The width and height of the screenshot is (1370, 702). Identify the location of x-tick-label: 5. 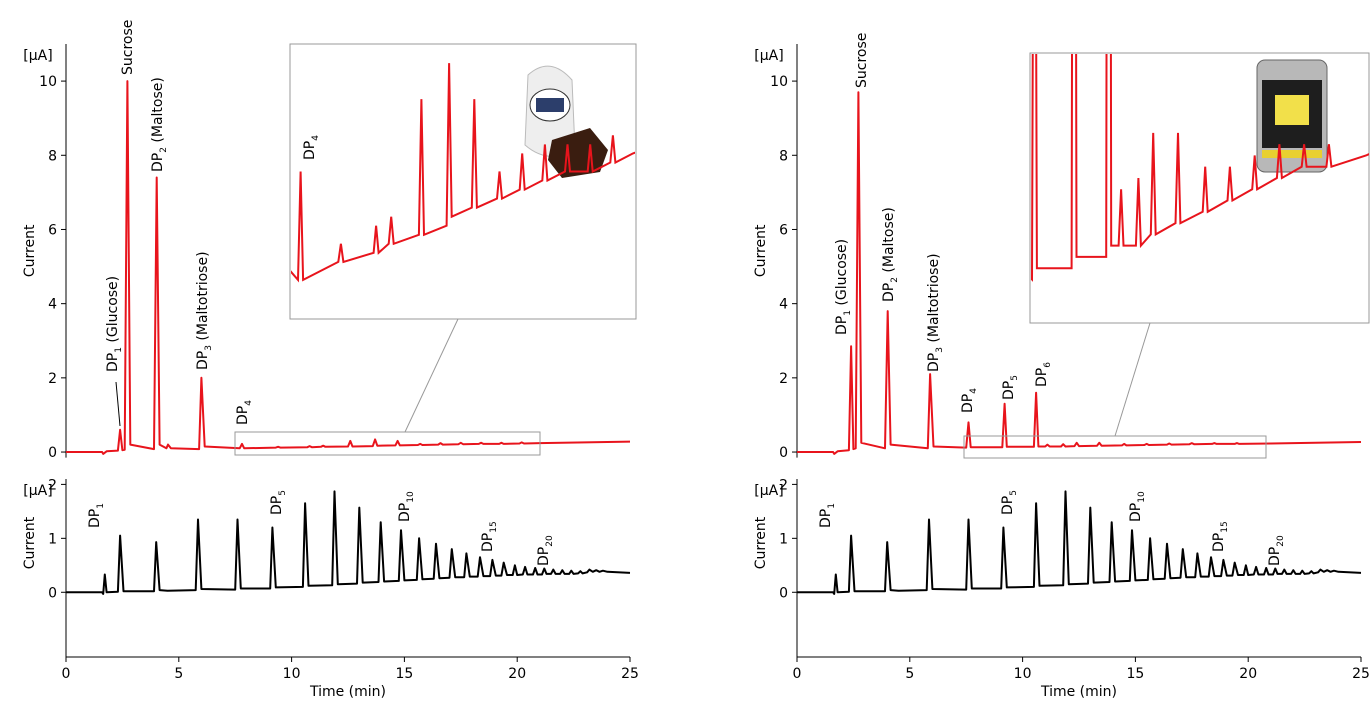
(909, 674).